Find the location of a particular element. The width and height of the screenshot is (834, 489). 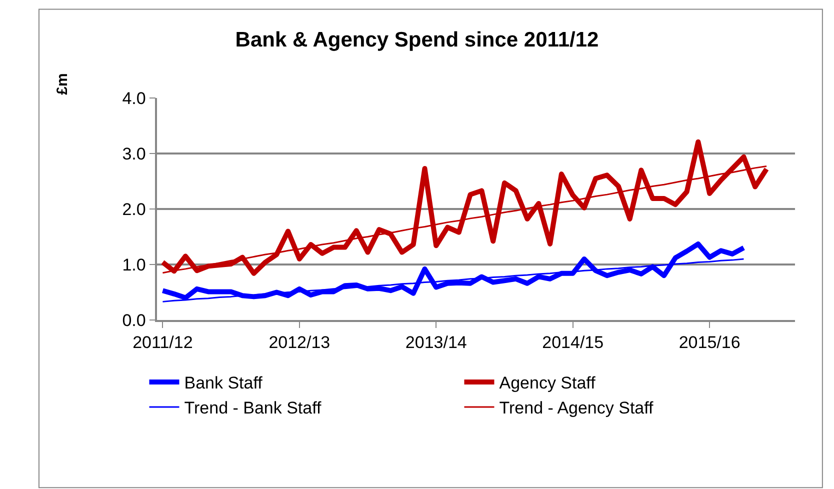

x-tick-label: 2012/13 is located at coordinates (299, 342).